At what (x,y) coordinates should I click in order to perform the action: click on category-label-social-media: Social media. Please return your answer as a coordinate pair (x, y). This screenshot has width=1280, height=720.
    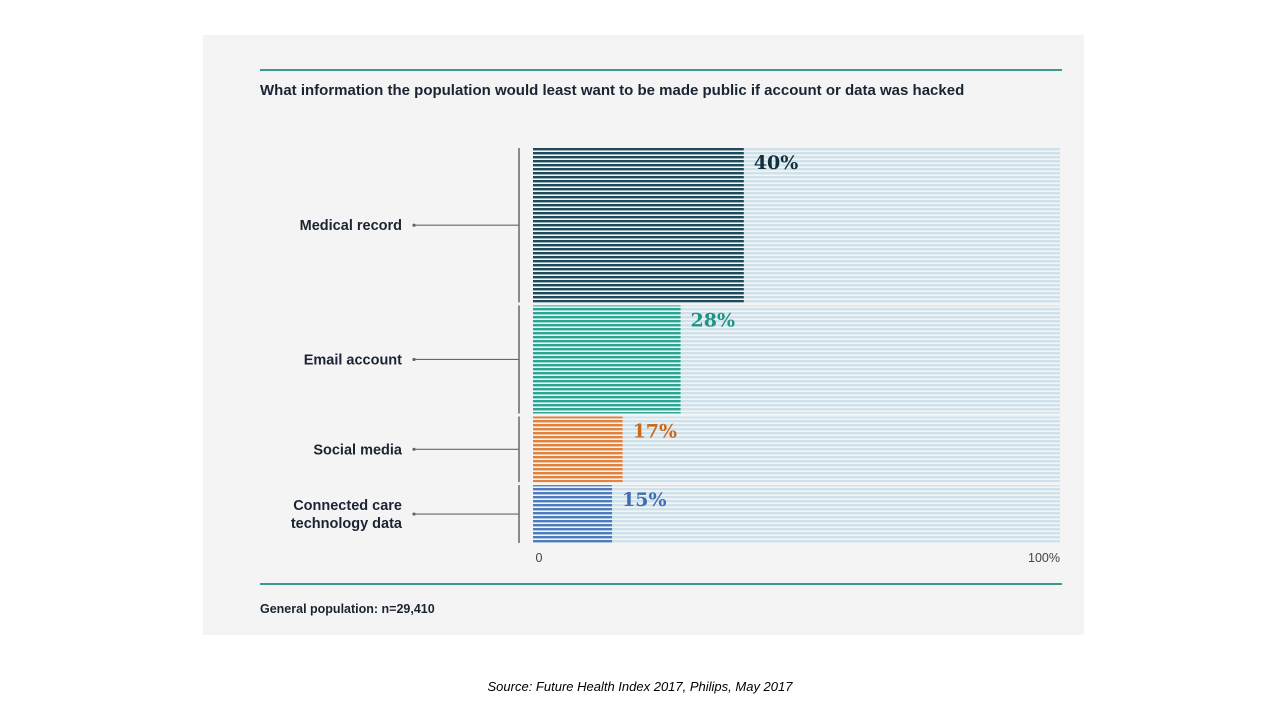
    Looking at the image, I should click on (358, 450).